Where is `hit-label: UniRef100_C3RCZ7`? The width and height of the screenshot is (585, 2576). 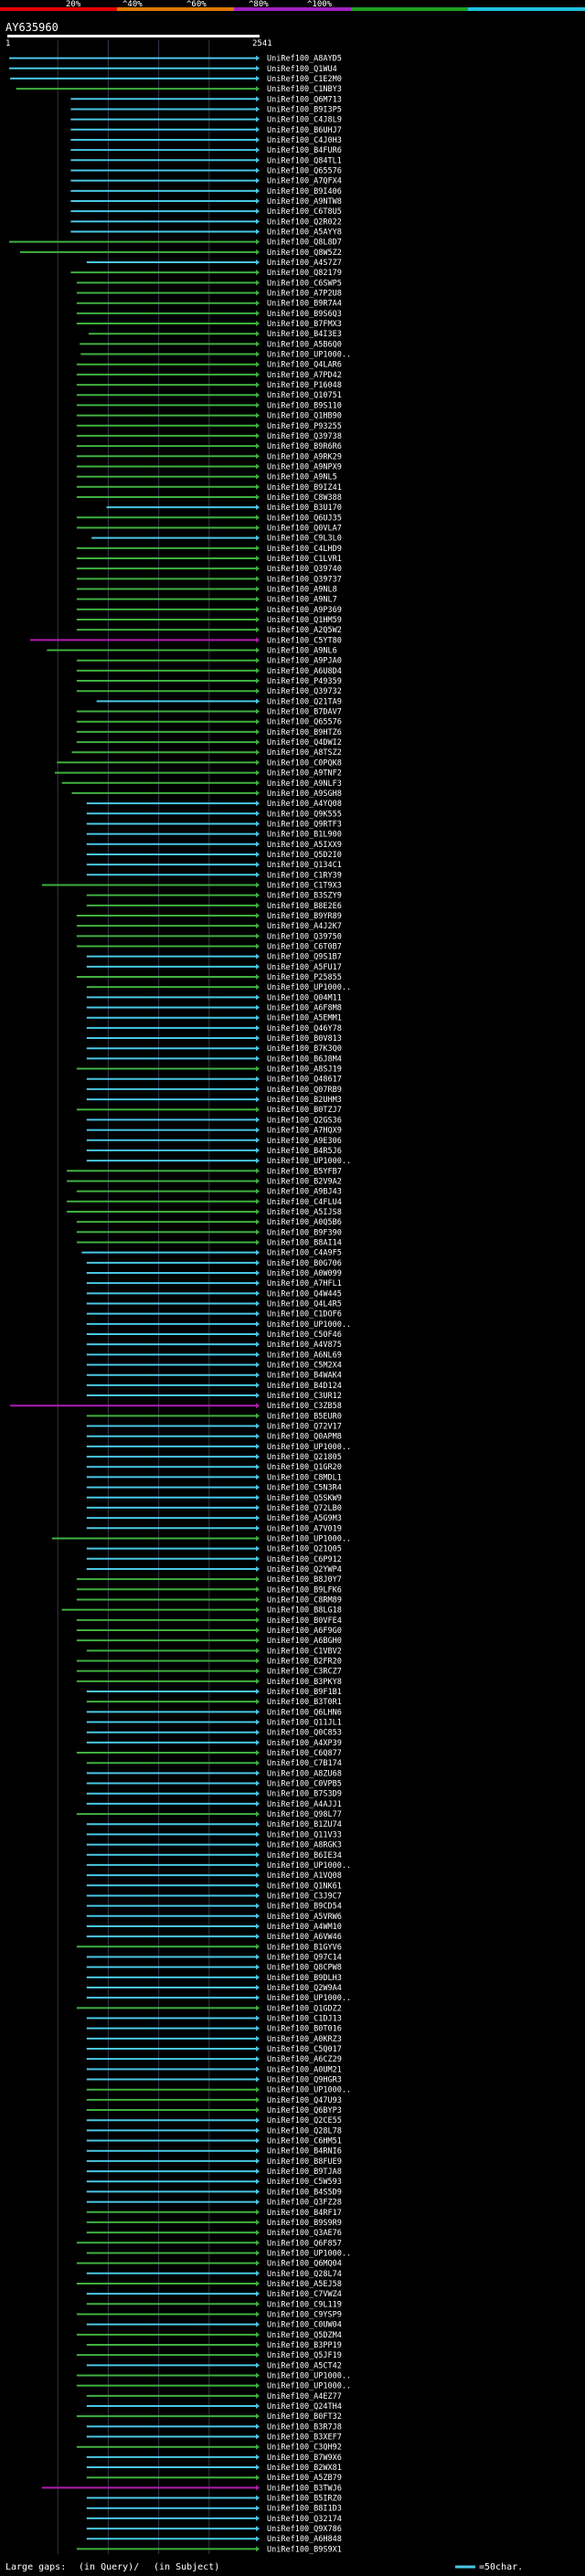 hit-label: UniRef100_C3RCZ7 is located at coordinates (304, 1672).